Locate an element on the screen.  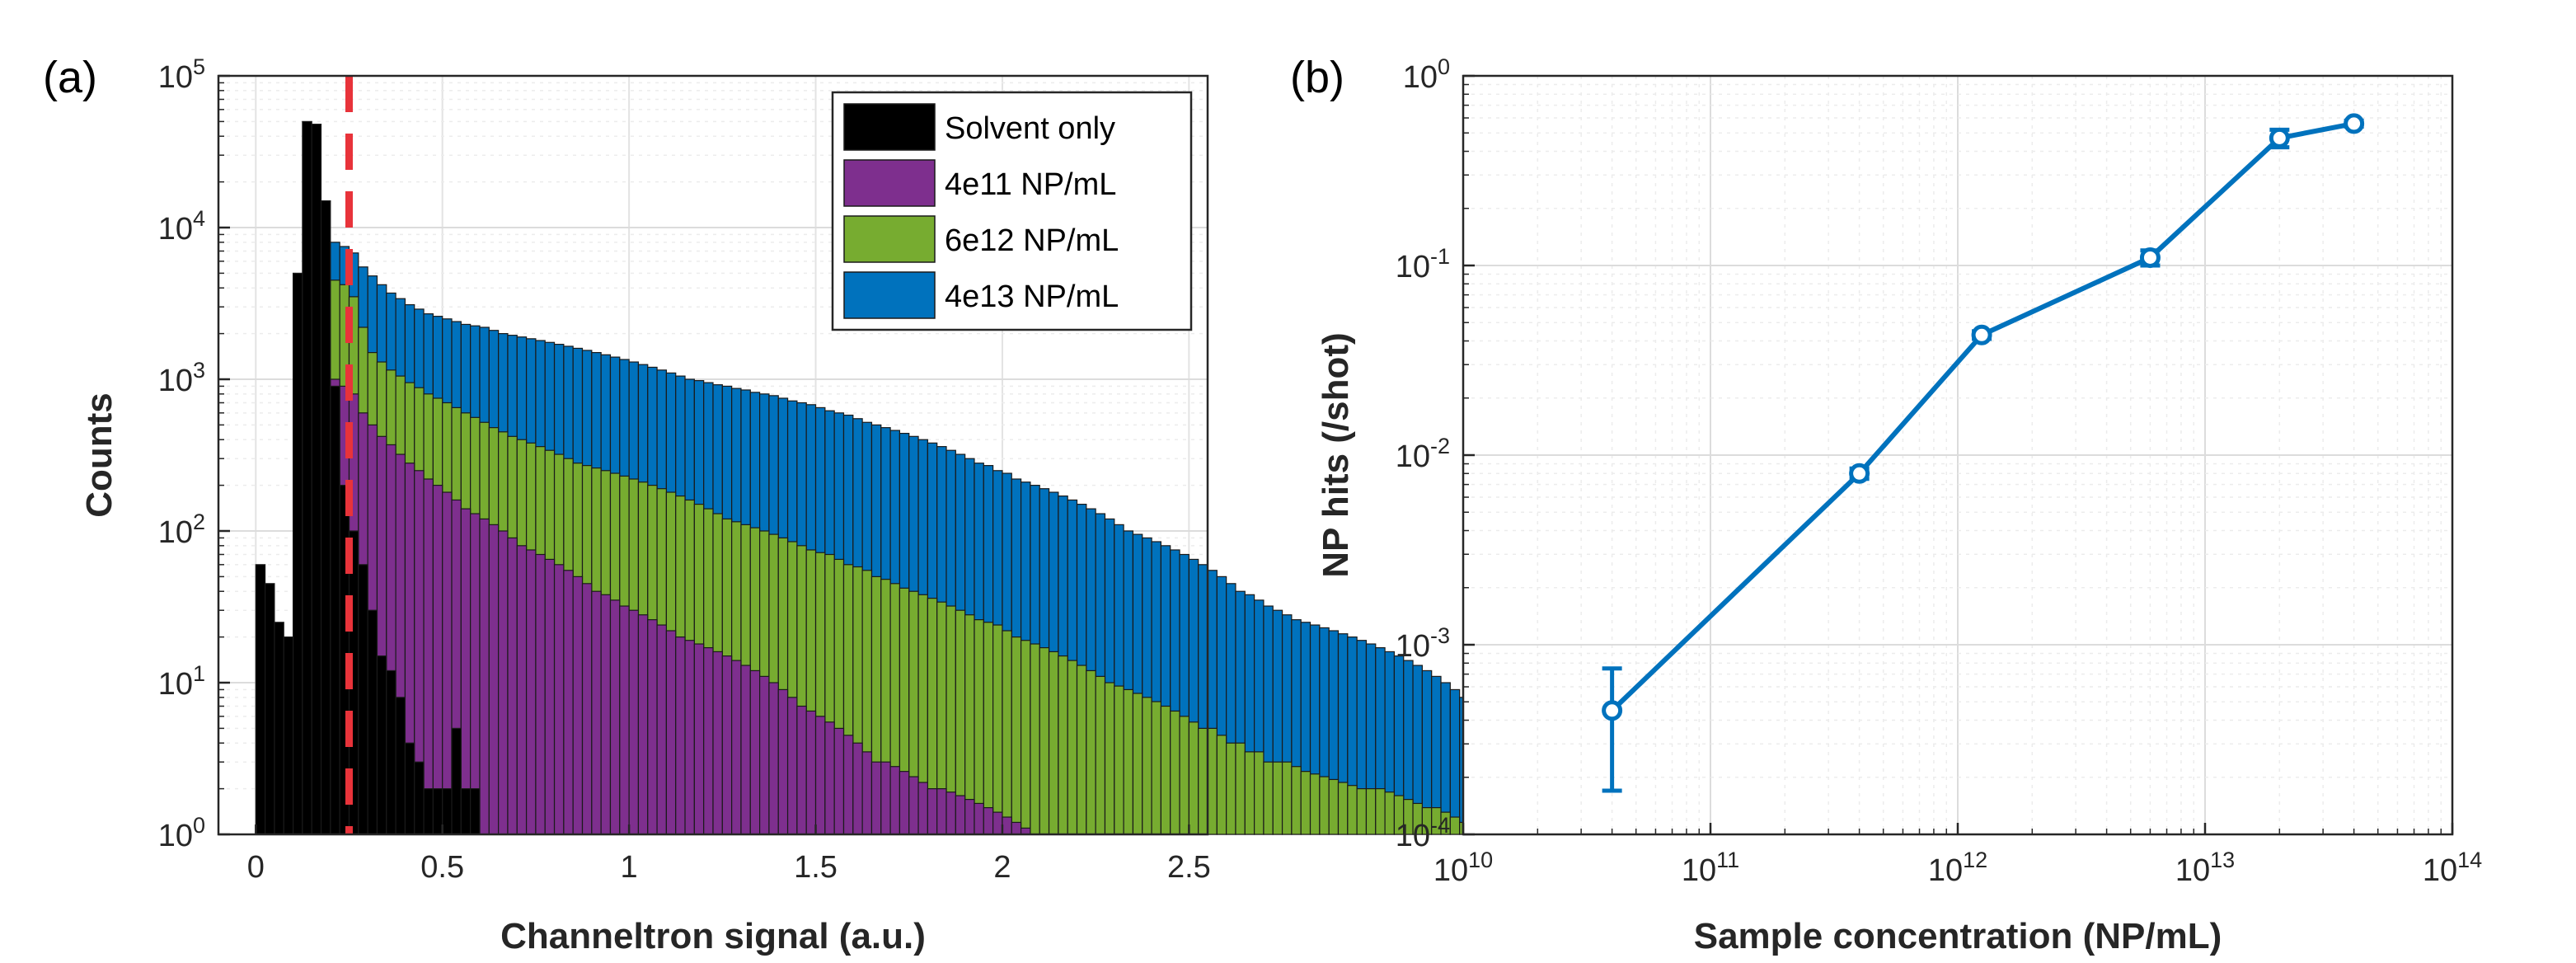
concentration-x-tick-label: 1013 is located at coordinates (2205, 868).